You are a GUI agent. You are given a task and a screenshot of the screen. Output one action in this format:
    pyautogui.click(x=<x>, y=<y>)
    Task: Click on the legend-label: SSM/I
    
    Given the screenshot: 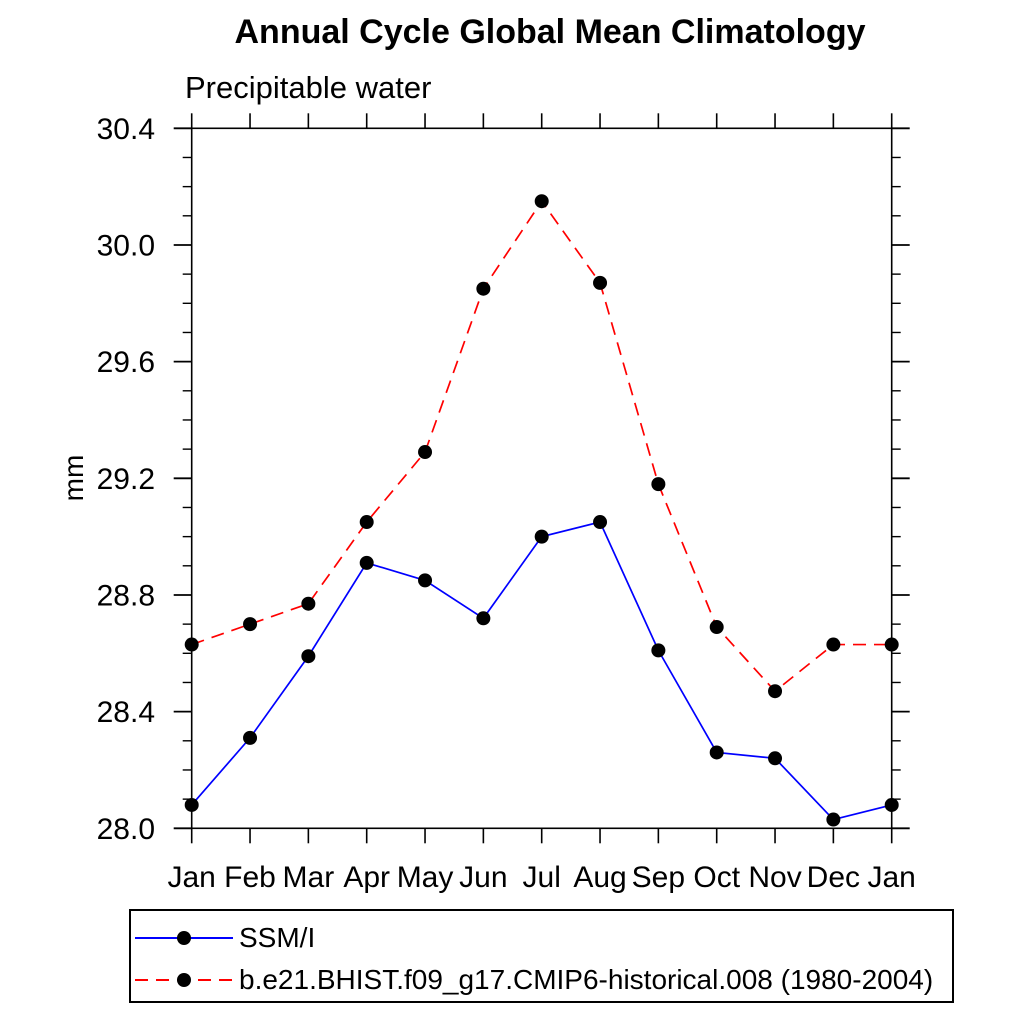 What is the action you would take?
    pyautogui.click(x=277, y=937)
    